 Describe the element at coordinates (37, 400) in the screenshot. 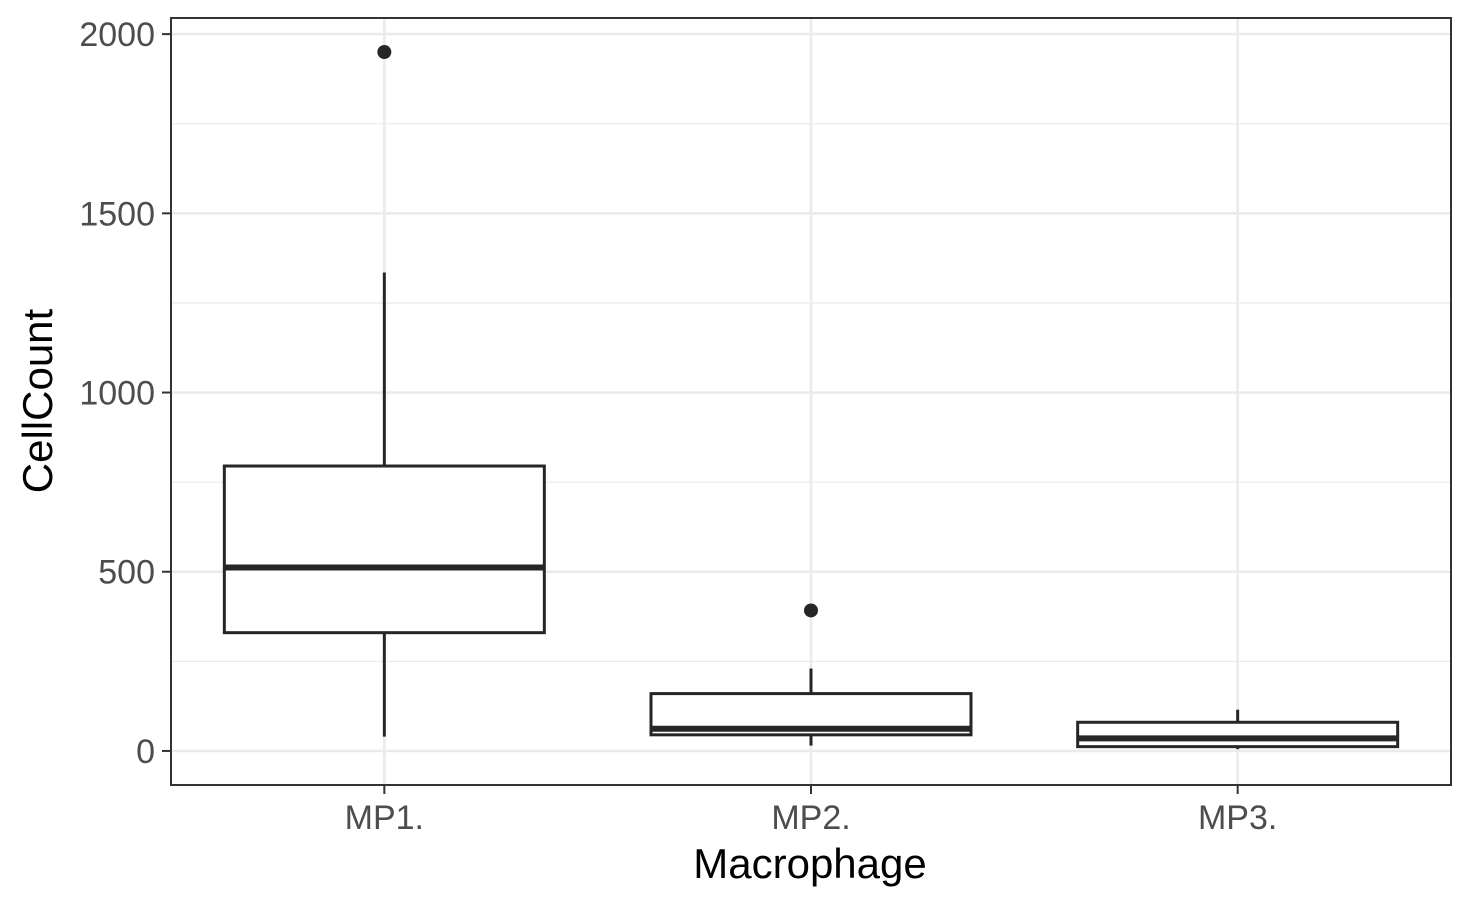

I see `y-axis-title: CellCount` at that location.